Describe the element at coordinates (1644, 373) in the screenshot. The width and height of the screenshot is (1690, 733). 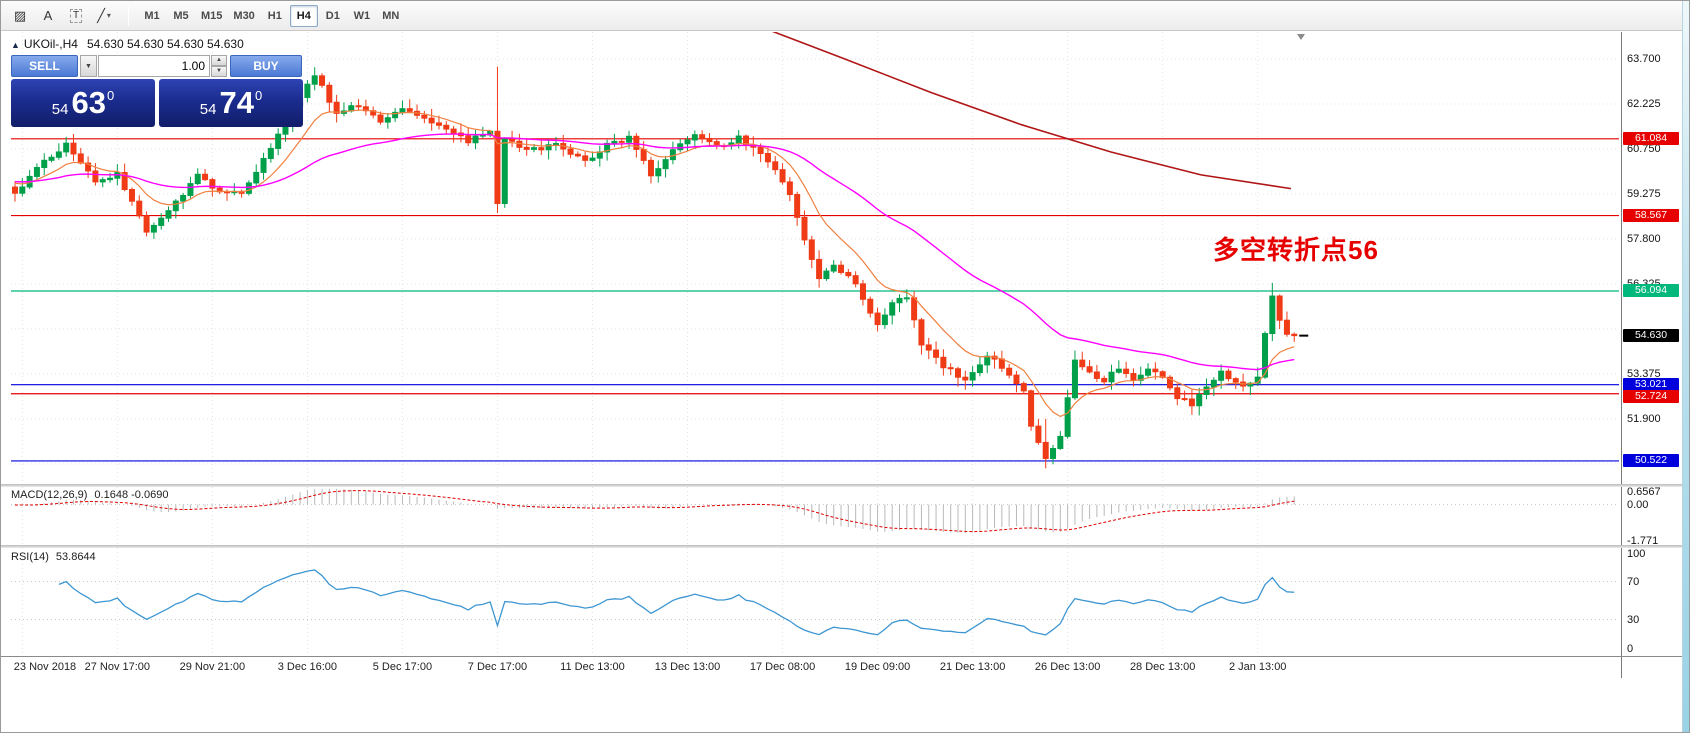
I see `price-tick-label: 53.375` at that location.